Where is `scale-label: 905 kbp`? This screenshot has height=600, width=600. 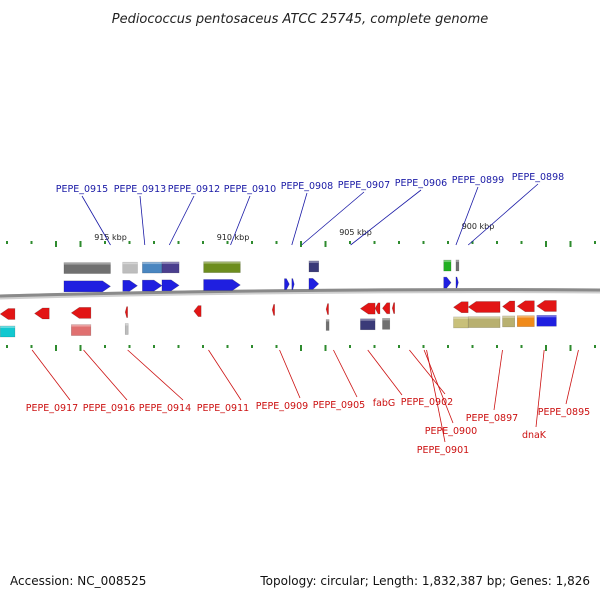
scale-label: 905 kbp is located at coordinates (355, 232).